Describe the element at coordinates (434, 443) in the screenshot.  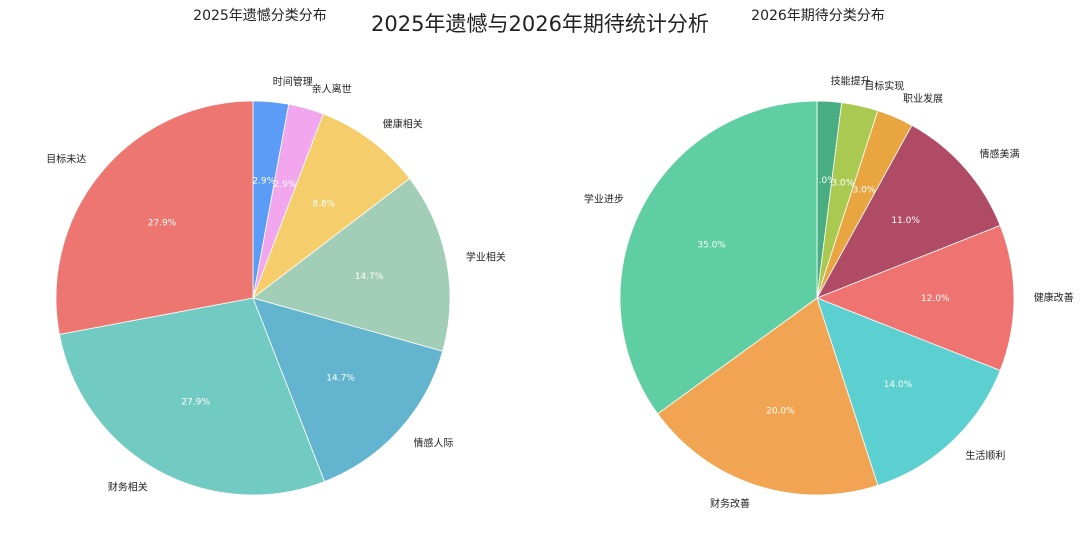
I see `slice-label-0-4: 情感人际` at that location.